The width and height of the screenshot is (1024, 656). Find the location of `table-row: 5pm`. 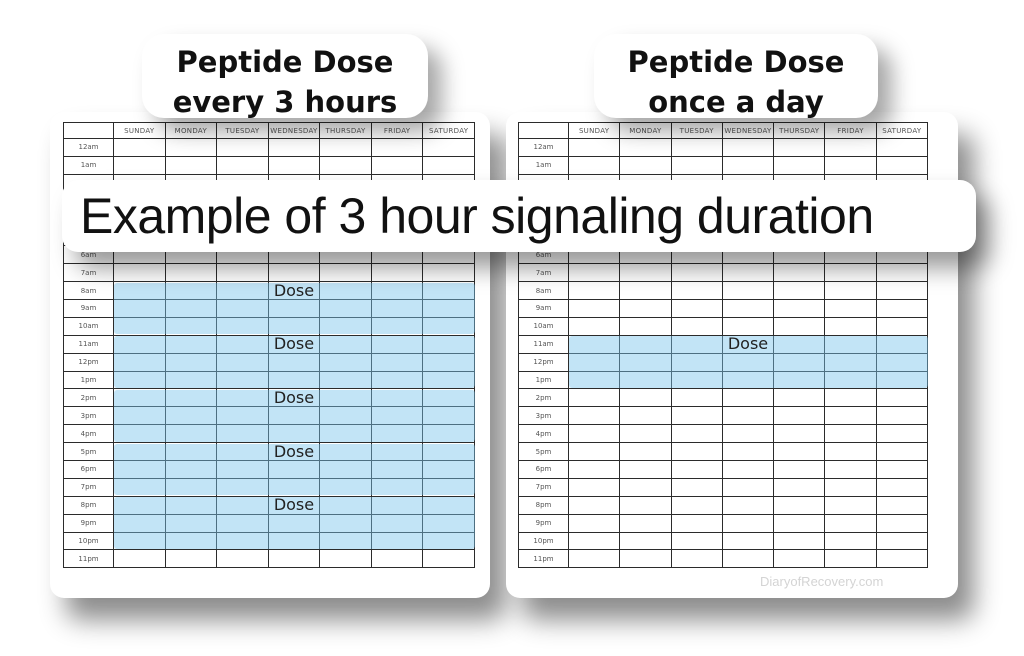

table-row: 5pm is located at coordinates (723, 452).